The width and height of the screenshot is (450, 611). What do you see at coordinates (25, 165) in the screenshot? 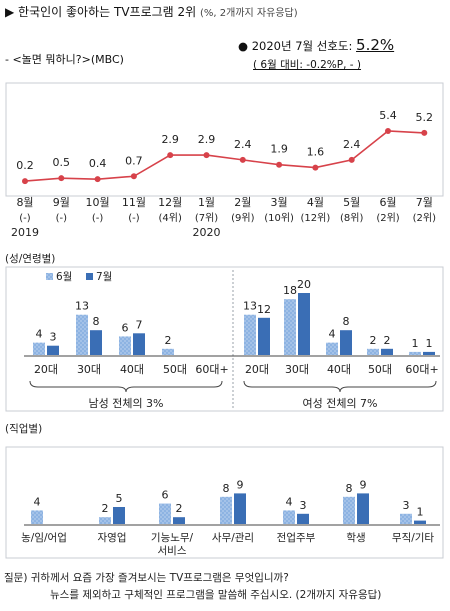
I see `trend-value-label: 0.2` at bounding box center [25, 165].